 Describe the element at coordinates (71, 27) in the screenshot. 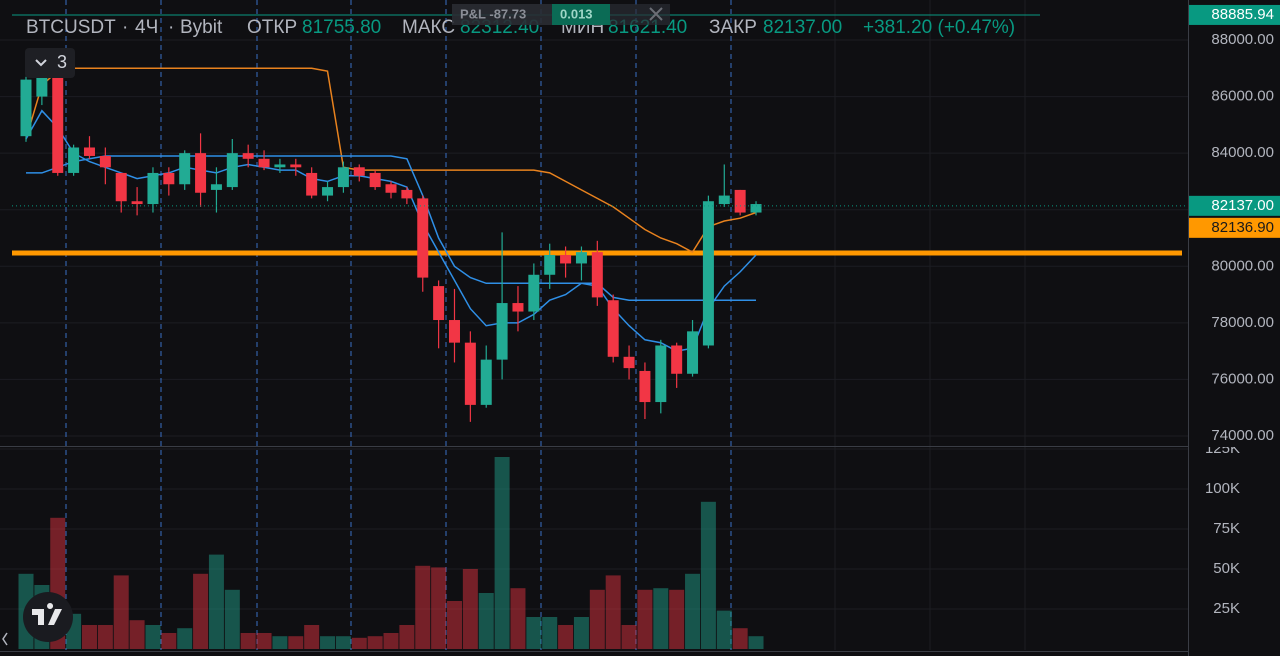

I see `symbol: BTCUSDT` at that location.